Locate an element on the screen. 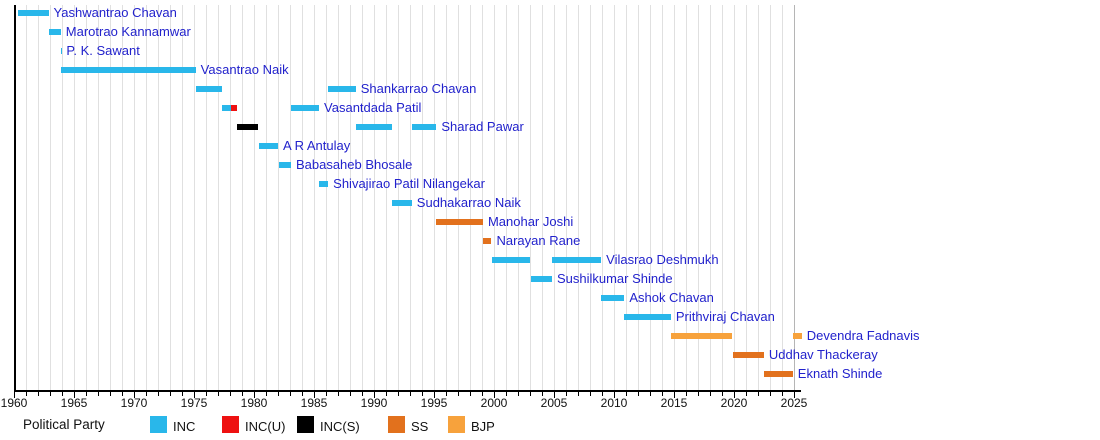 This screenshot has width=1100, height=440. legend-label: INC(U) is located at coordinates (265, 426).